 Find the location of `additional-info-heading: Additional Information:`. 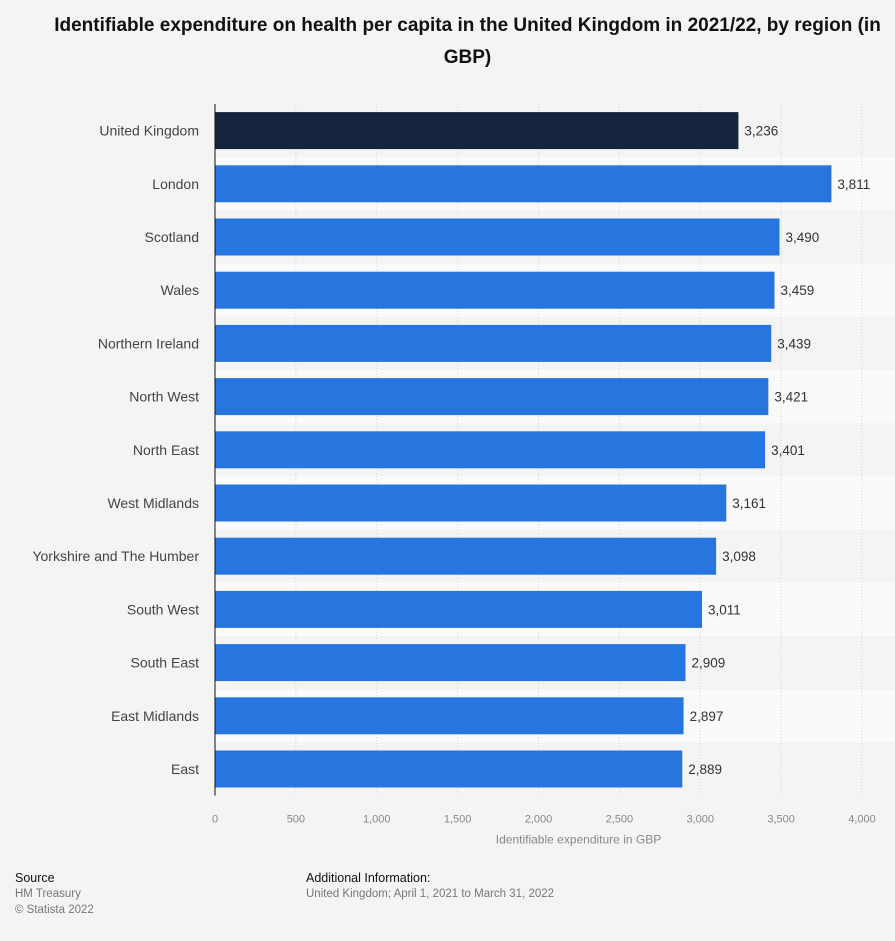

additional-info-heading: Additional Information: is located at coordinates (368, 878).